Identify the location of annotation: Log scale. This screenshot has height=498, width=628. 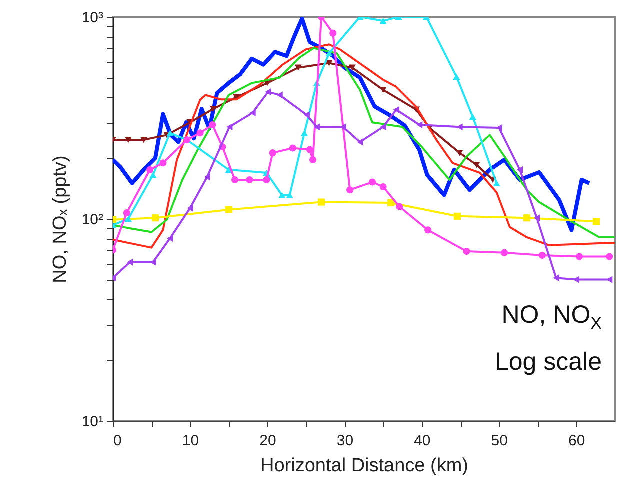
(548, 362).